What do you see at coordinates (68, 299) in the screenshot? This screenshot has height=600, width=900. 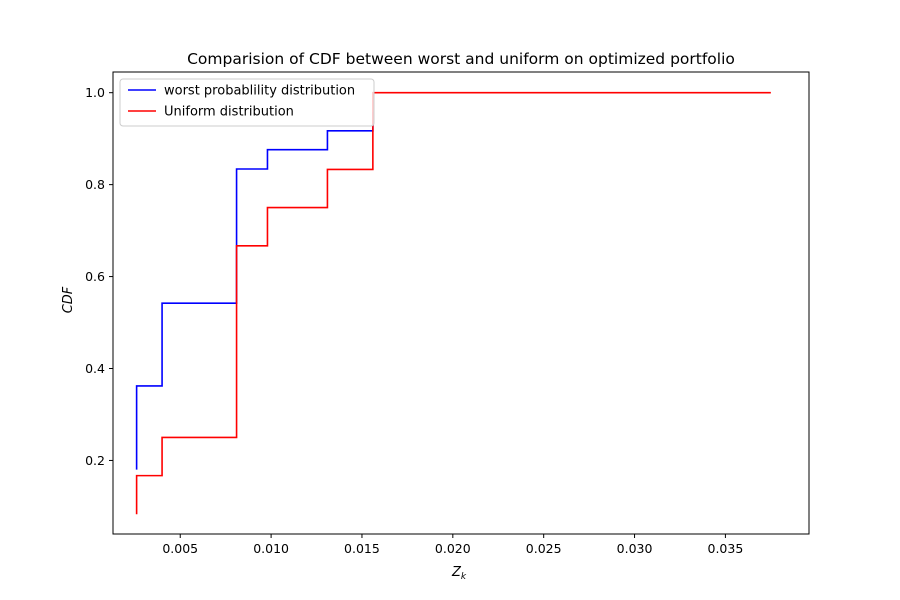 I see `y-axis-label: CDF` at bounding box center [68, 299].